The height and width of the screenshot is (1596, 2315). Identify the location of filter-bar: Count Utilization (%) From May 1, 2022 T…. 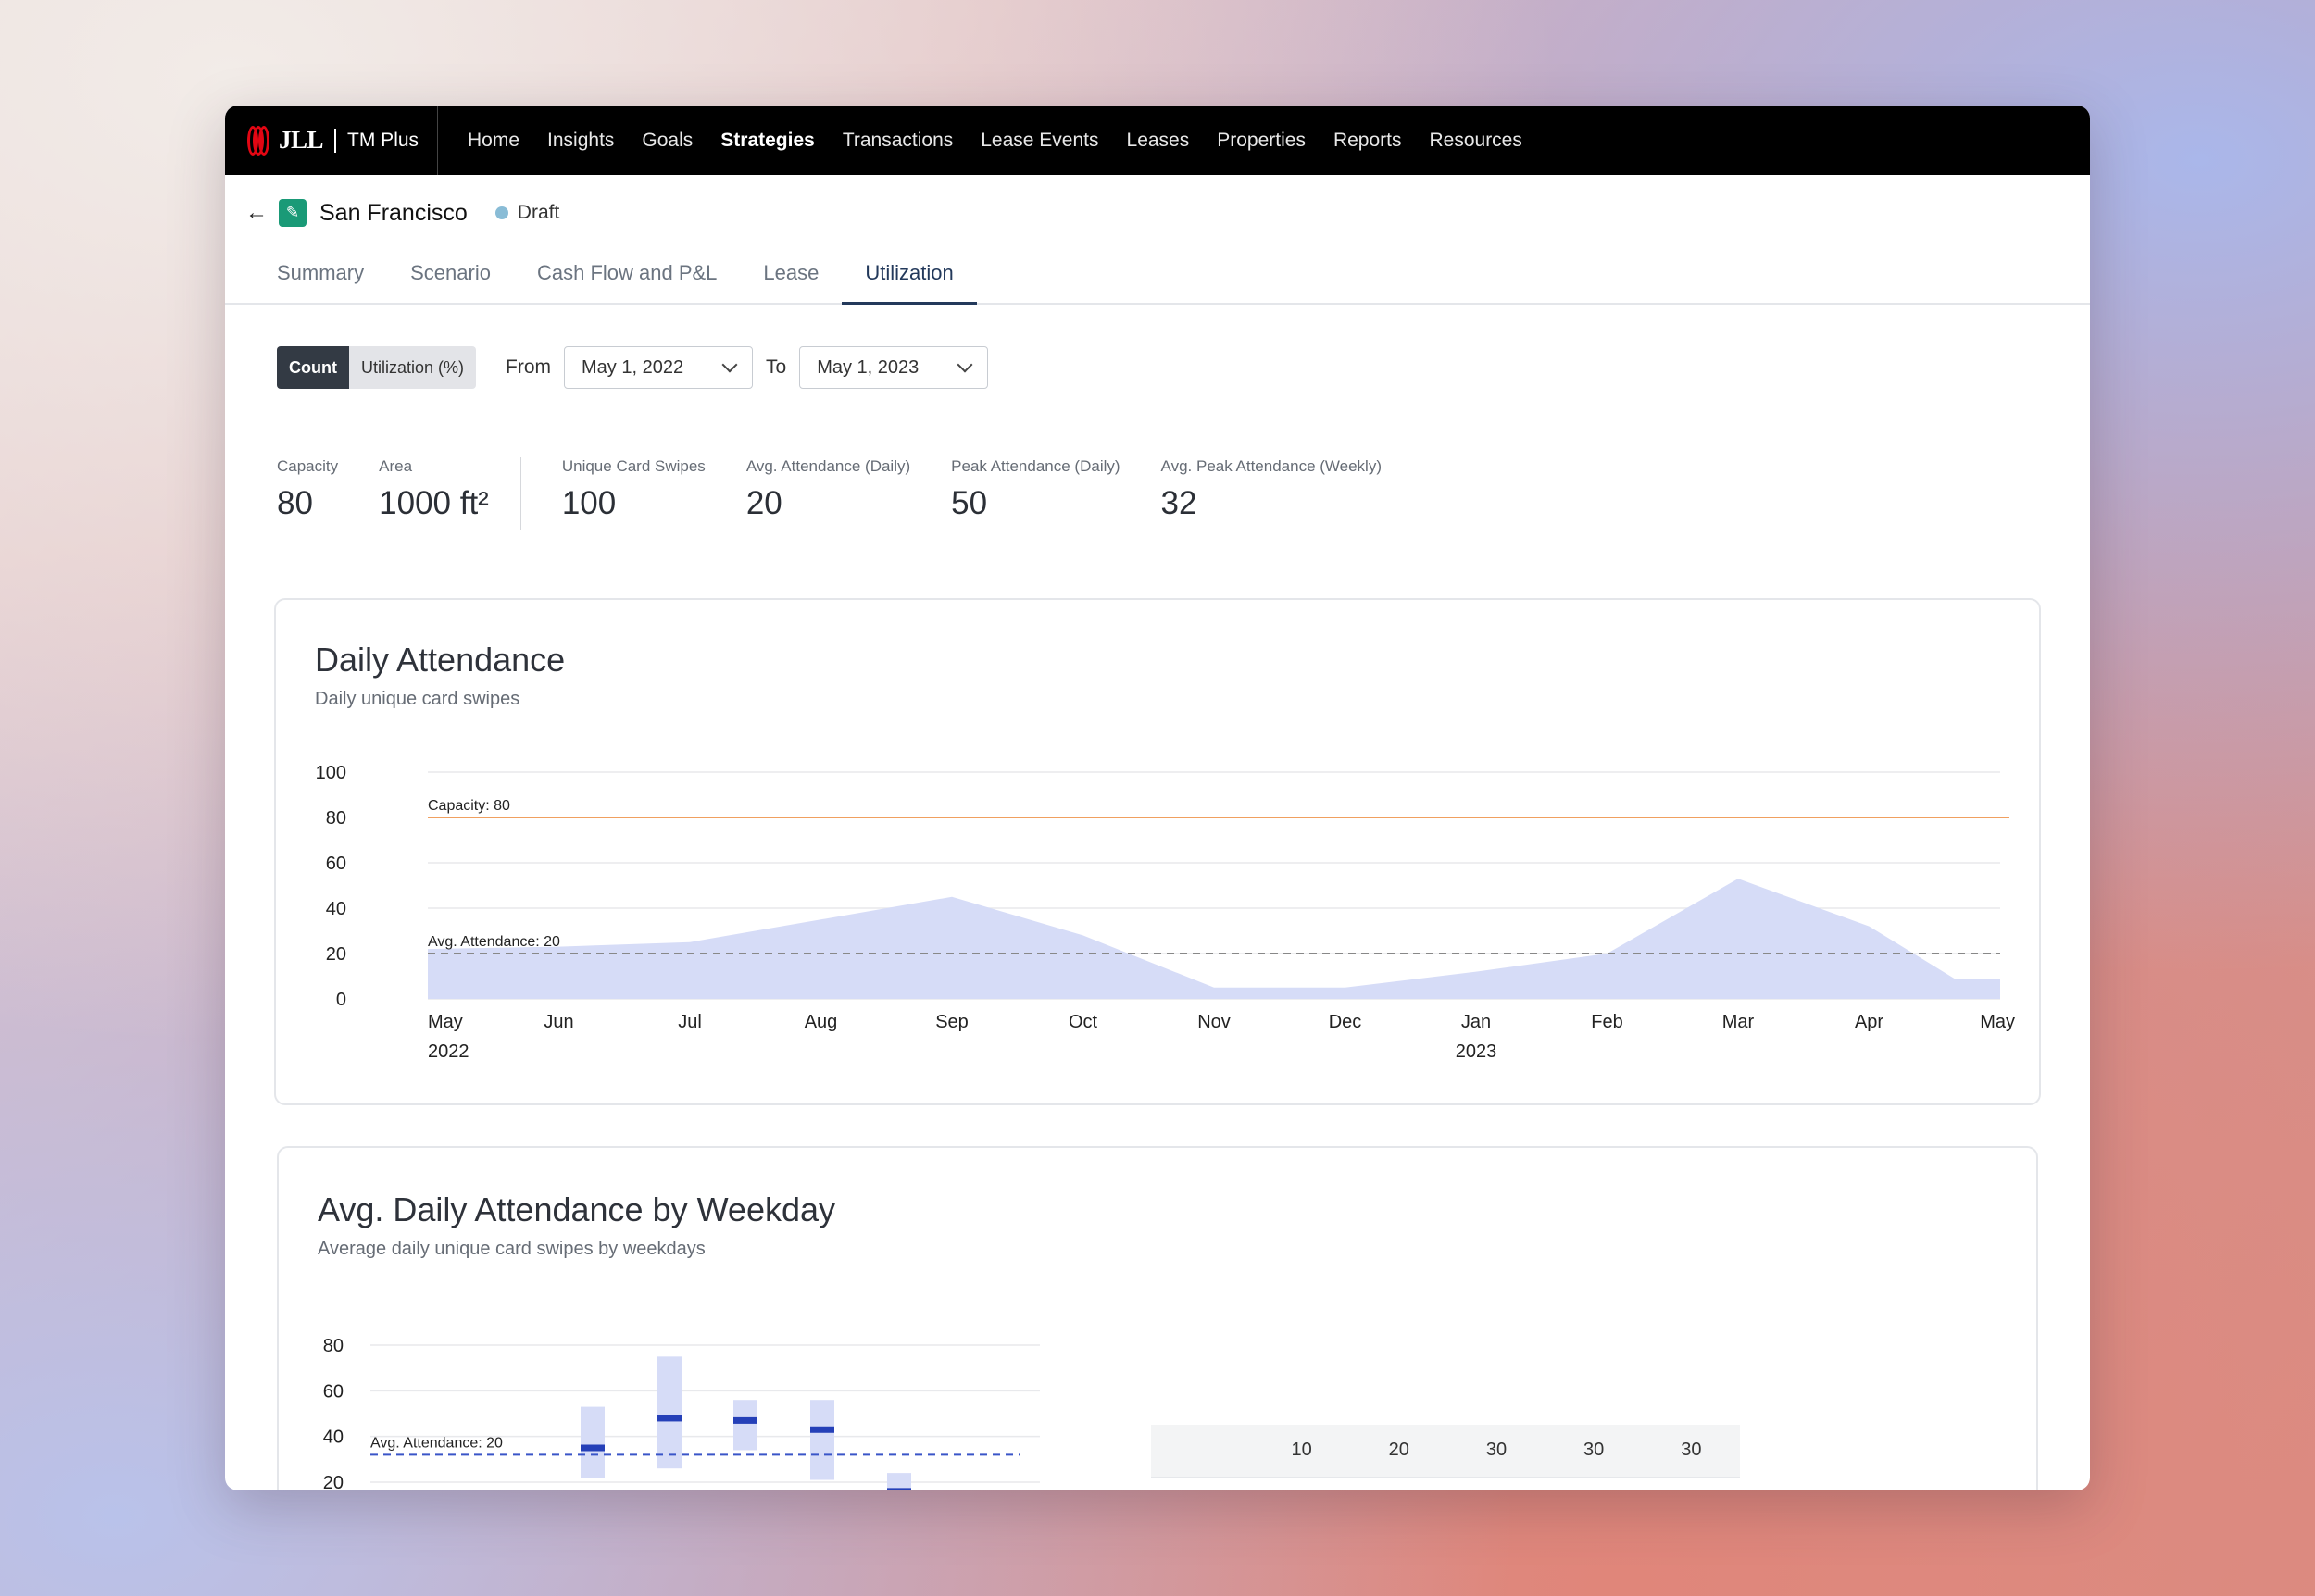
(633, 367).